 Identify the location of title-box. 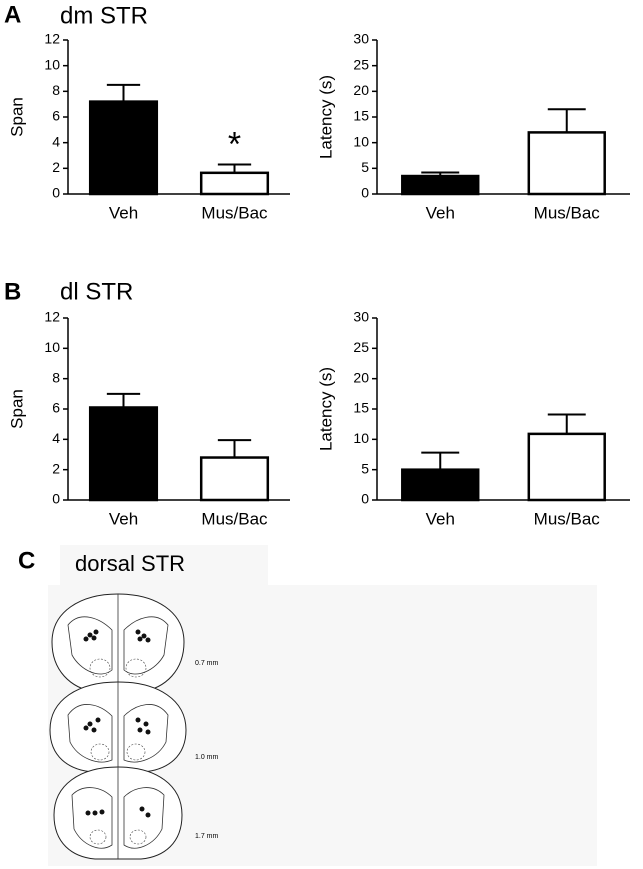
(164, 565).